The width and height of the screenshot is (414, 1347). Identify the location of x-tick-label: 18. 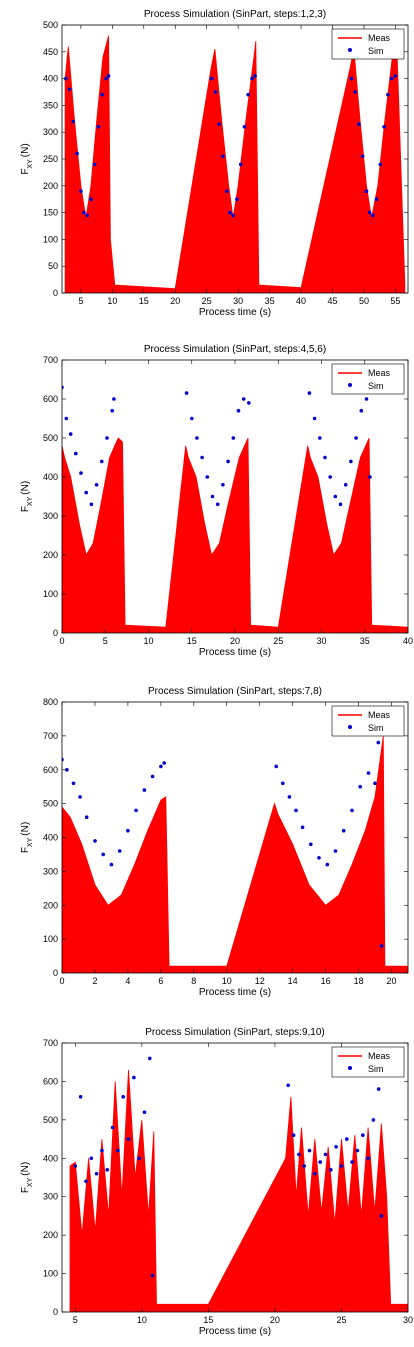
(359, 981).